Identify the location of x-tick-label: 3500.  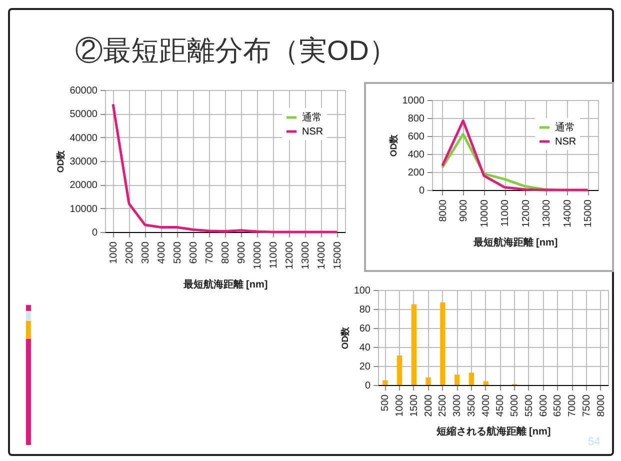
(472, 405).